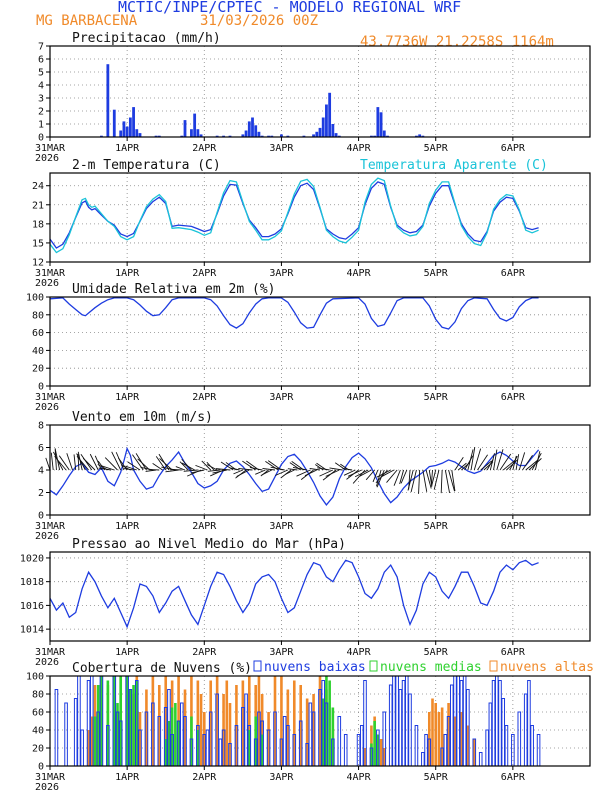 This screenshot has width=612, height=792. Describe the element at coordinates (32, 582) in the screenshot. I see `y-tick-label: 1018` at that location.